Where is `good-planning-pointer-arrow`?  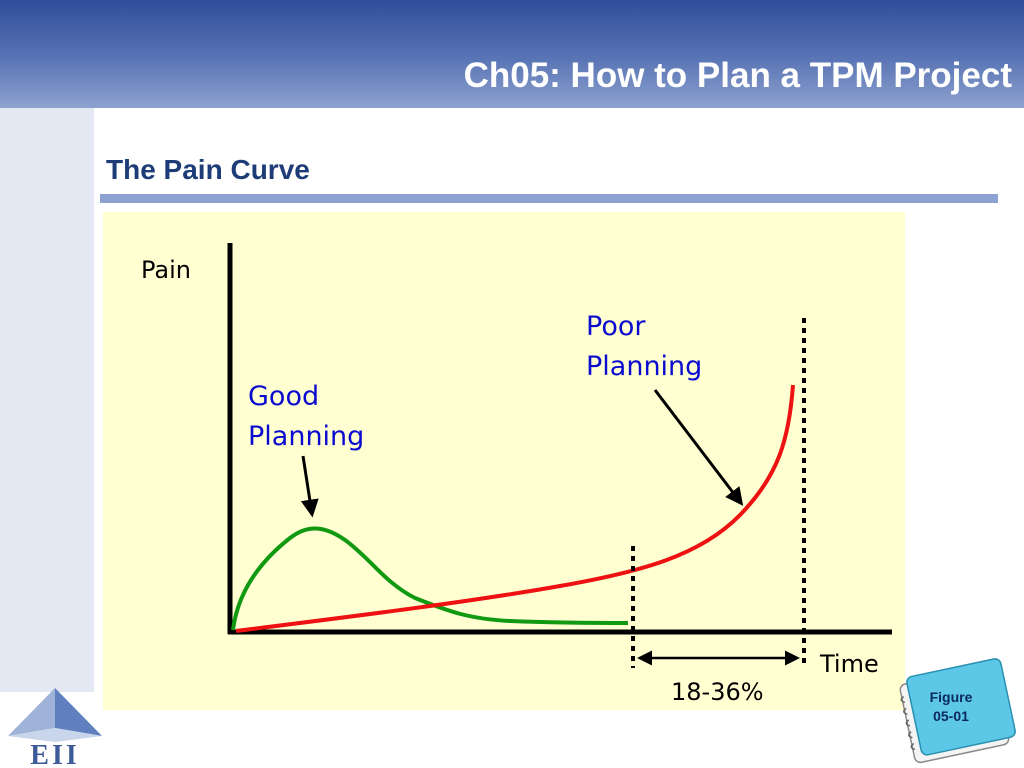 good-planning-pointer-arrow is located at coordinates (309, 486).